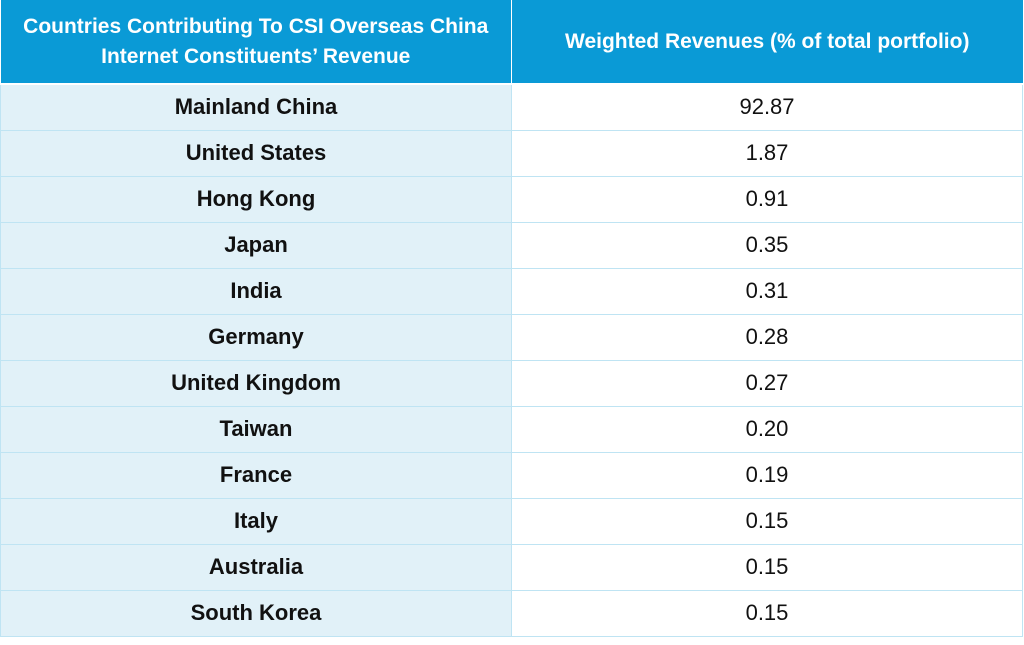 Image resolution: width=1024 pixels, height=645 pixels. I want to click on table-row: South Korea 0.15, so click(511, 613).